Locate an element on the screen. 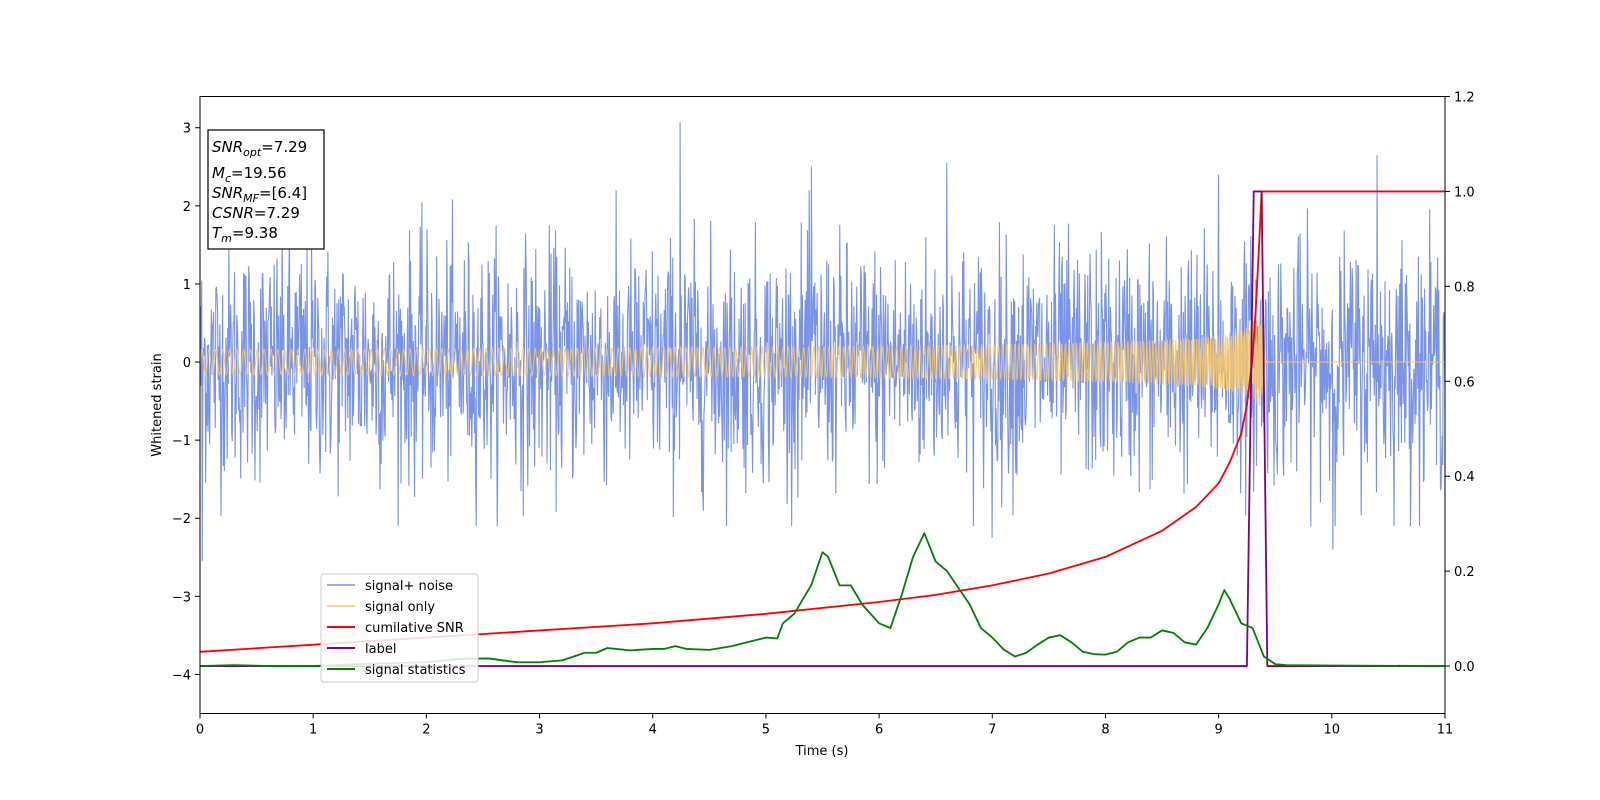 Image resolution: width=1600 pixels, height=800 pixels. x-axis-ticks: 0 1 2 3 4 5 6 7 8 9 10 11 is located at coordinates (825, 725).